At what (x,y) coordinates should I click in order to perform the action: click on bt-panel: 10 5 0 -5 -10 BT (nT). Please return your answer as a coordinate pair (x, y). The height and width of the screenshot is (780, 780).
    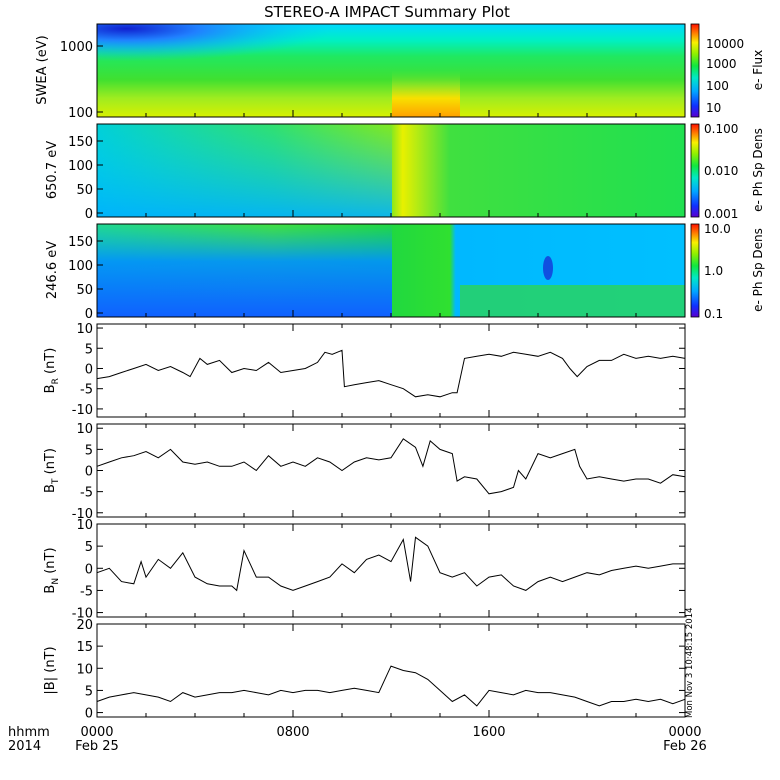
    Looking at the image, I should click on (364, 472).